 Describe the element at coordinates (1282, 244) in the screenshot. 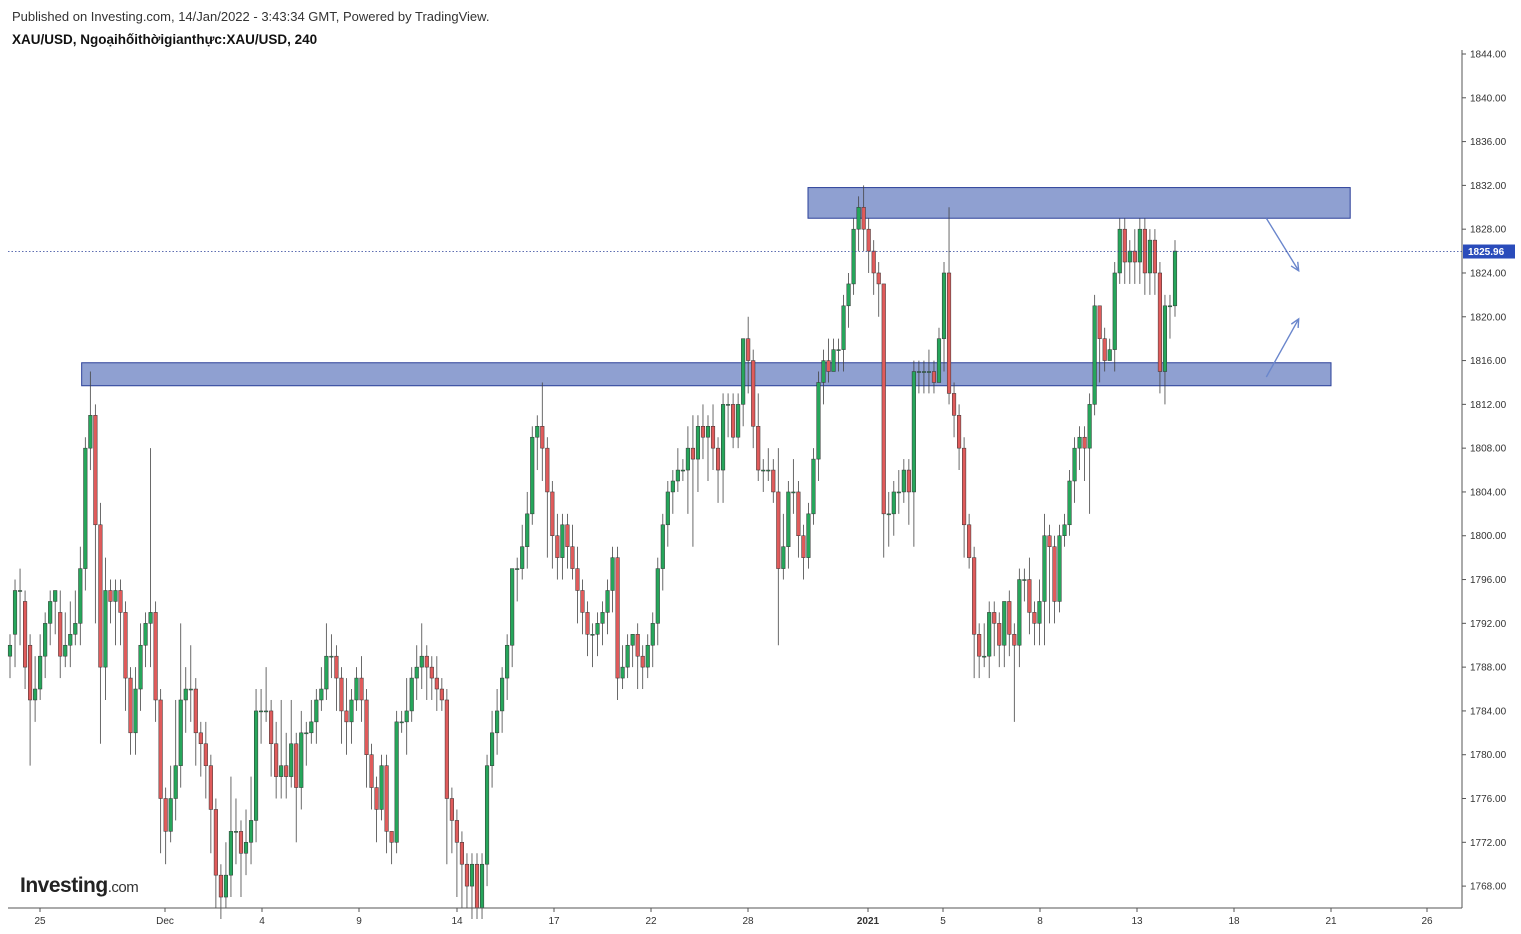

I see `arrow-shaft` at that location.